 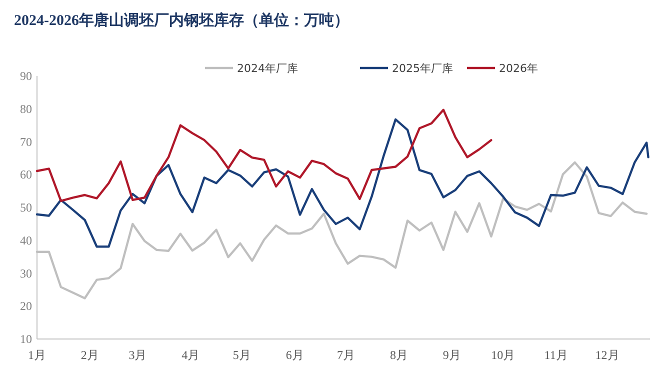 I want to click on y-tick-label: 40, so click(x=26, y=240).